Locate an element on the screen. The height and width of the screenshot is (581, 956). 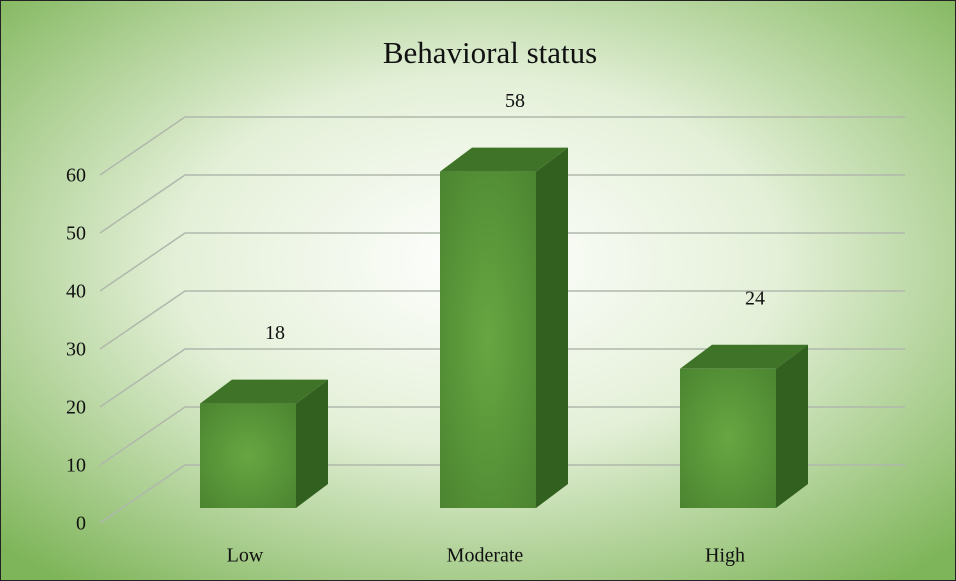
y-tick-label: 30 is located at coordinates (76, 350).